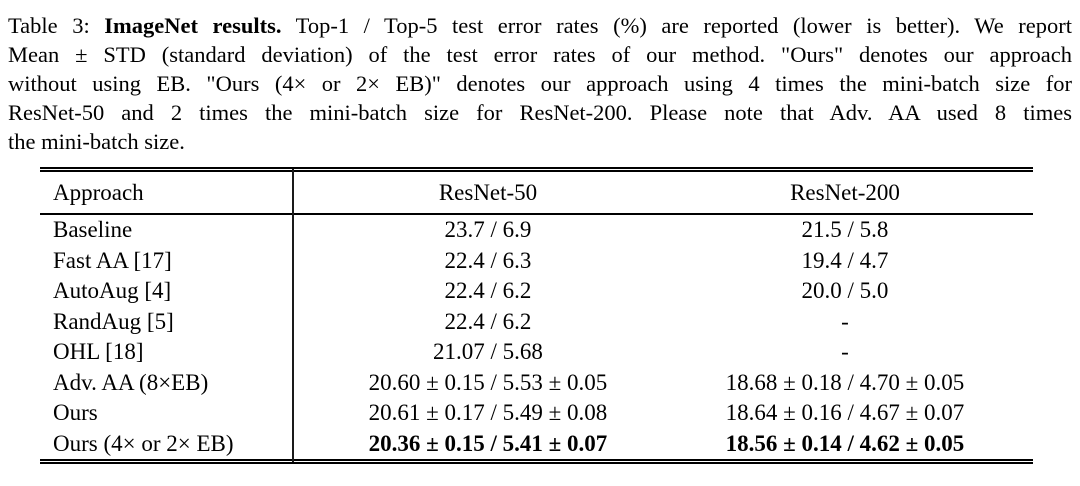  Describe the element at coordinates (536, 291) in the screenshot. I see `table-row-autoaug: AutoAug [4] 22.4 / 6.2 20.0 / 5.0` at that location.